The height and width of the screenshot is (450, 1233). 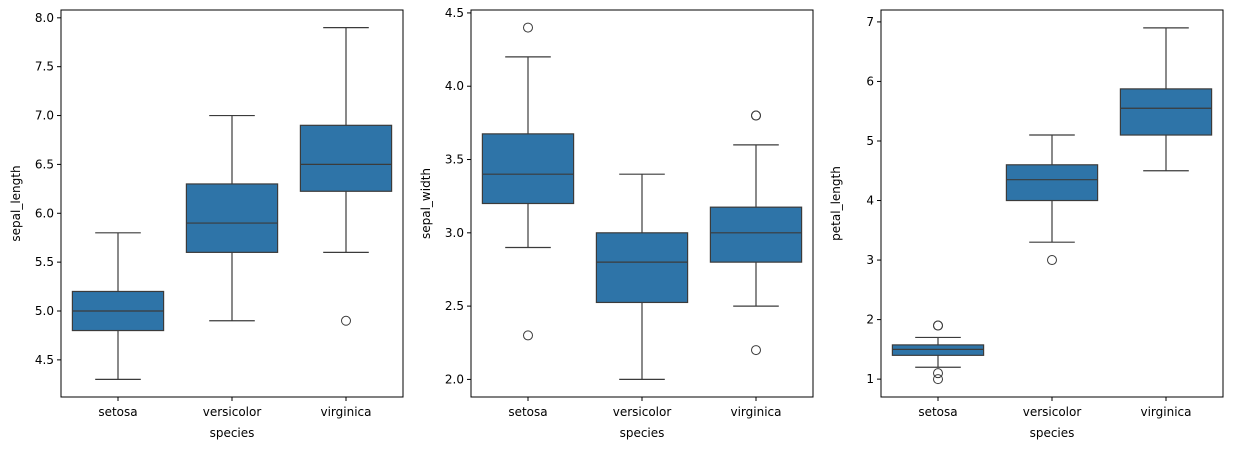 What do you see at coordinates (454, 306) in the screenshot?
I see `y-tick-label: 2.5` at bounding box center [454, 306].